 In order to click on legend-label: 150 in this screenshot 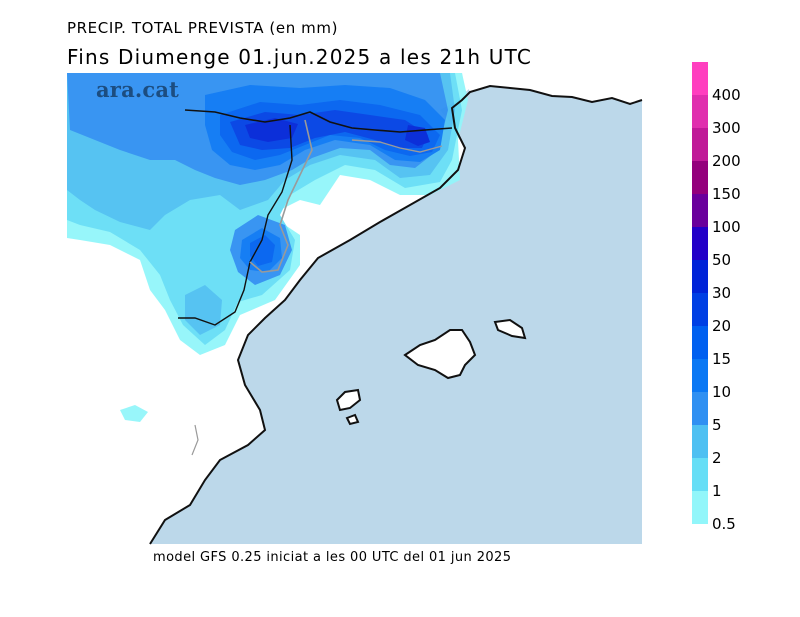, I will do `click(726, 194)`.